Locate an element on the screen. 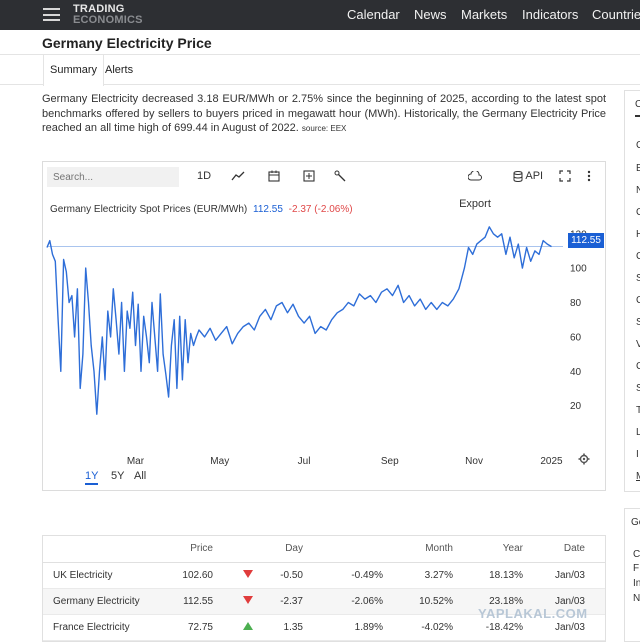  add-indicator-icon is located at coordinates (309, 176).